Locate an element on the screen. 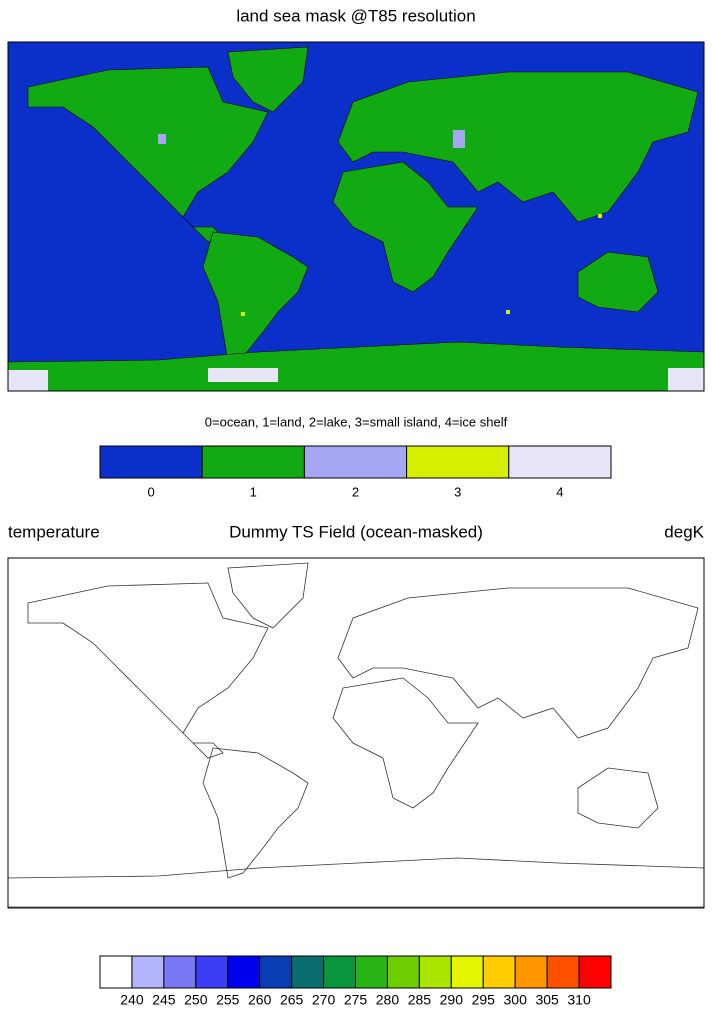  colorbar-label: 0 is located at coordinates (150, 491).